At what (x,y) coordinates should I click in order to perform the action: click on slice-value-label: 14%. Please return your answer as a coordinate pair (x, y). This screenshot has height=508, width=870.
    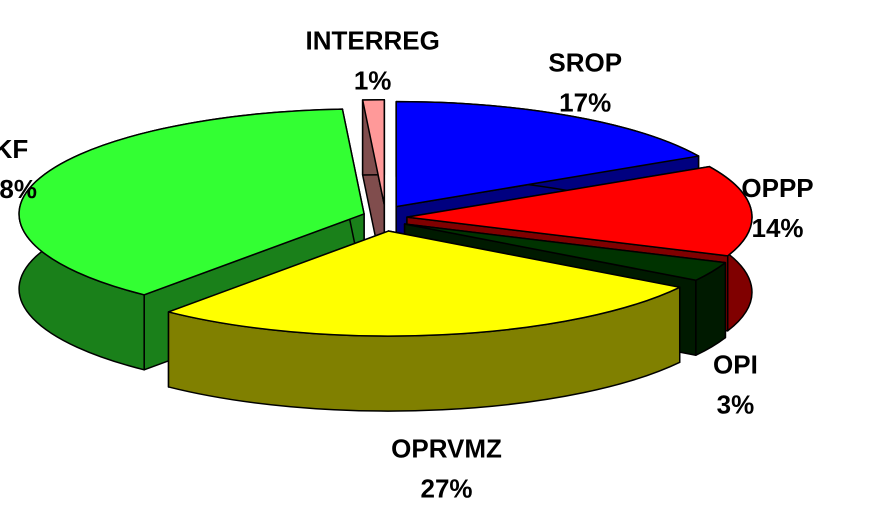
    Looking at the image, I should click on (778, 228).